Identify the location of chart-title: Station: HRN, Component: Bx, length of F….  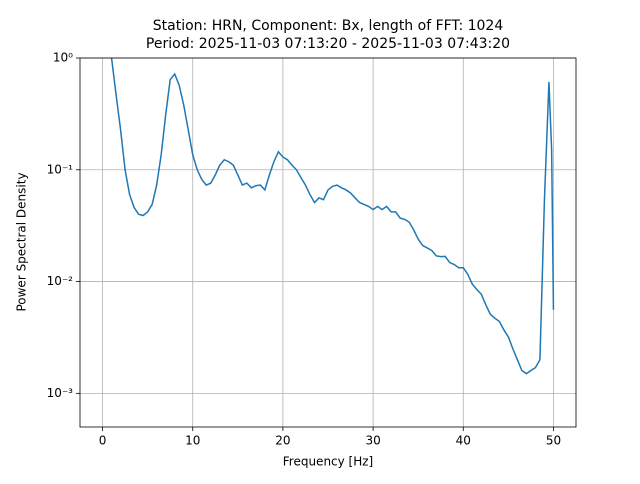
(328, 26).